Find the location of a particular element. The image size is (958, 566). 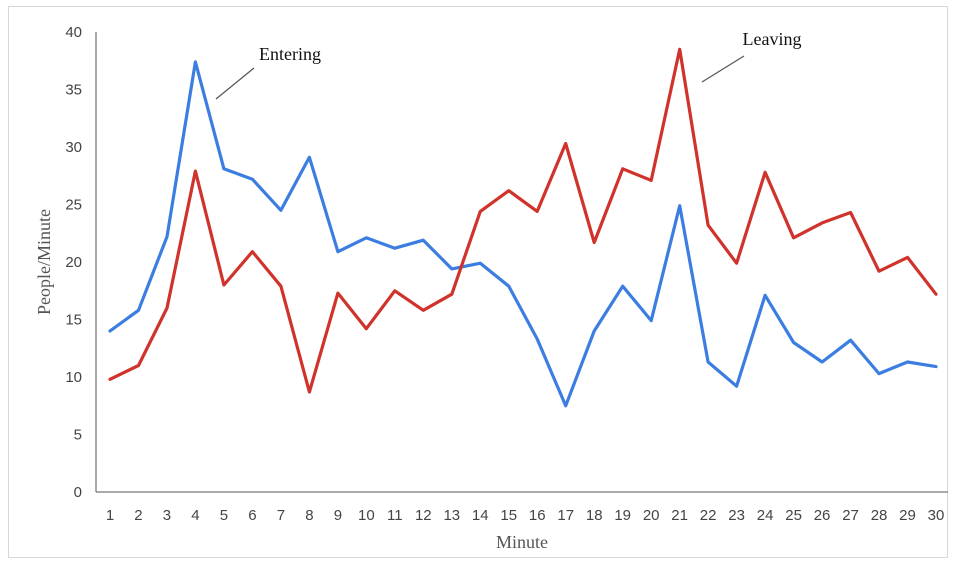

x-tick-label: 19 is located at coordinates (622, 515).